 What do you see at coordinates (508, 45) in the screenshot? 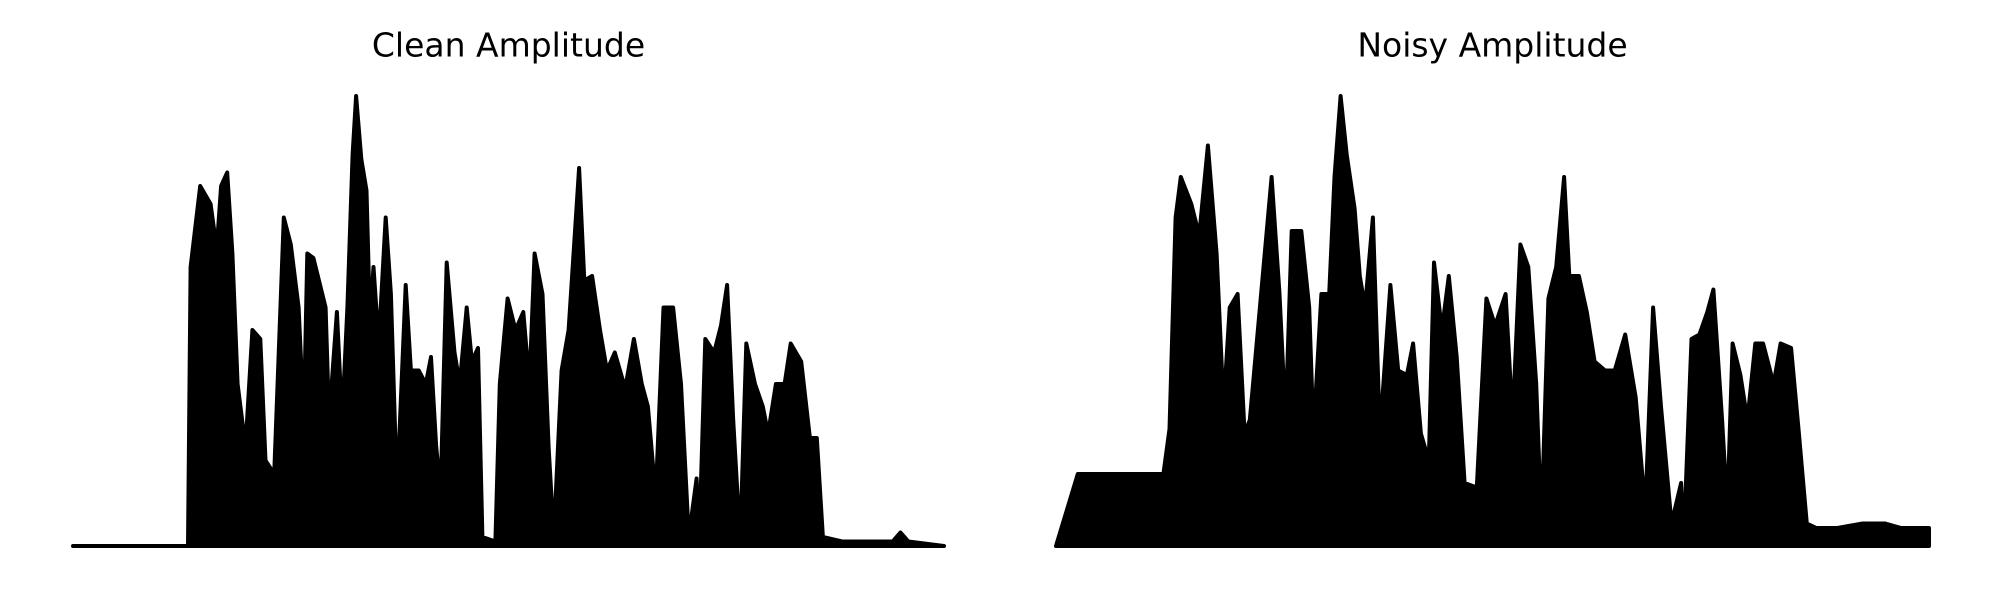
I see `chart-title: Clean Amplitude` at bounding box center [508, 45].